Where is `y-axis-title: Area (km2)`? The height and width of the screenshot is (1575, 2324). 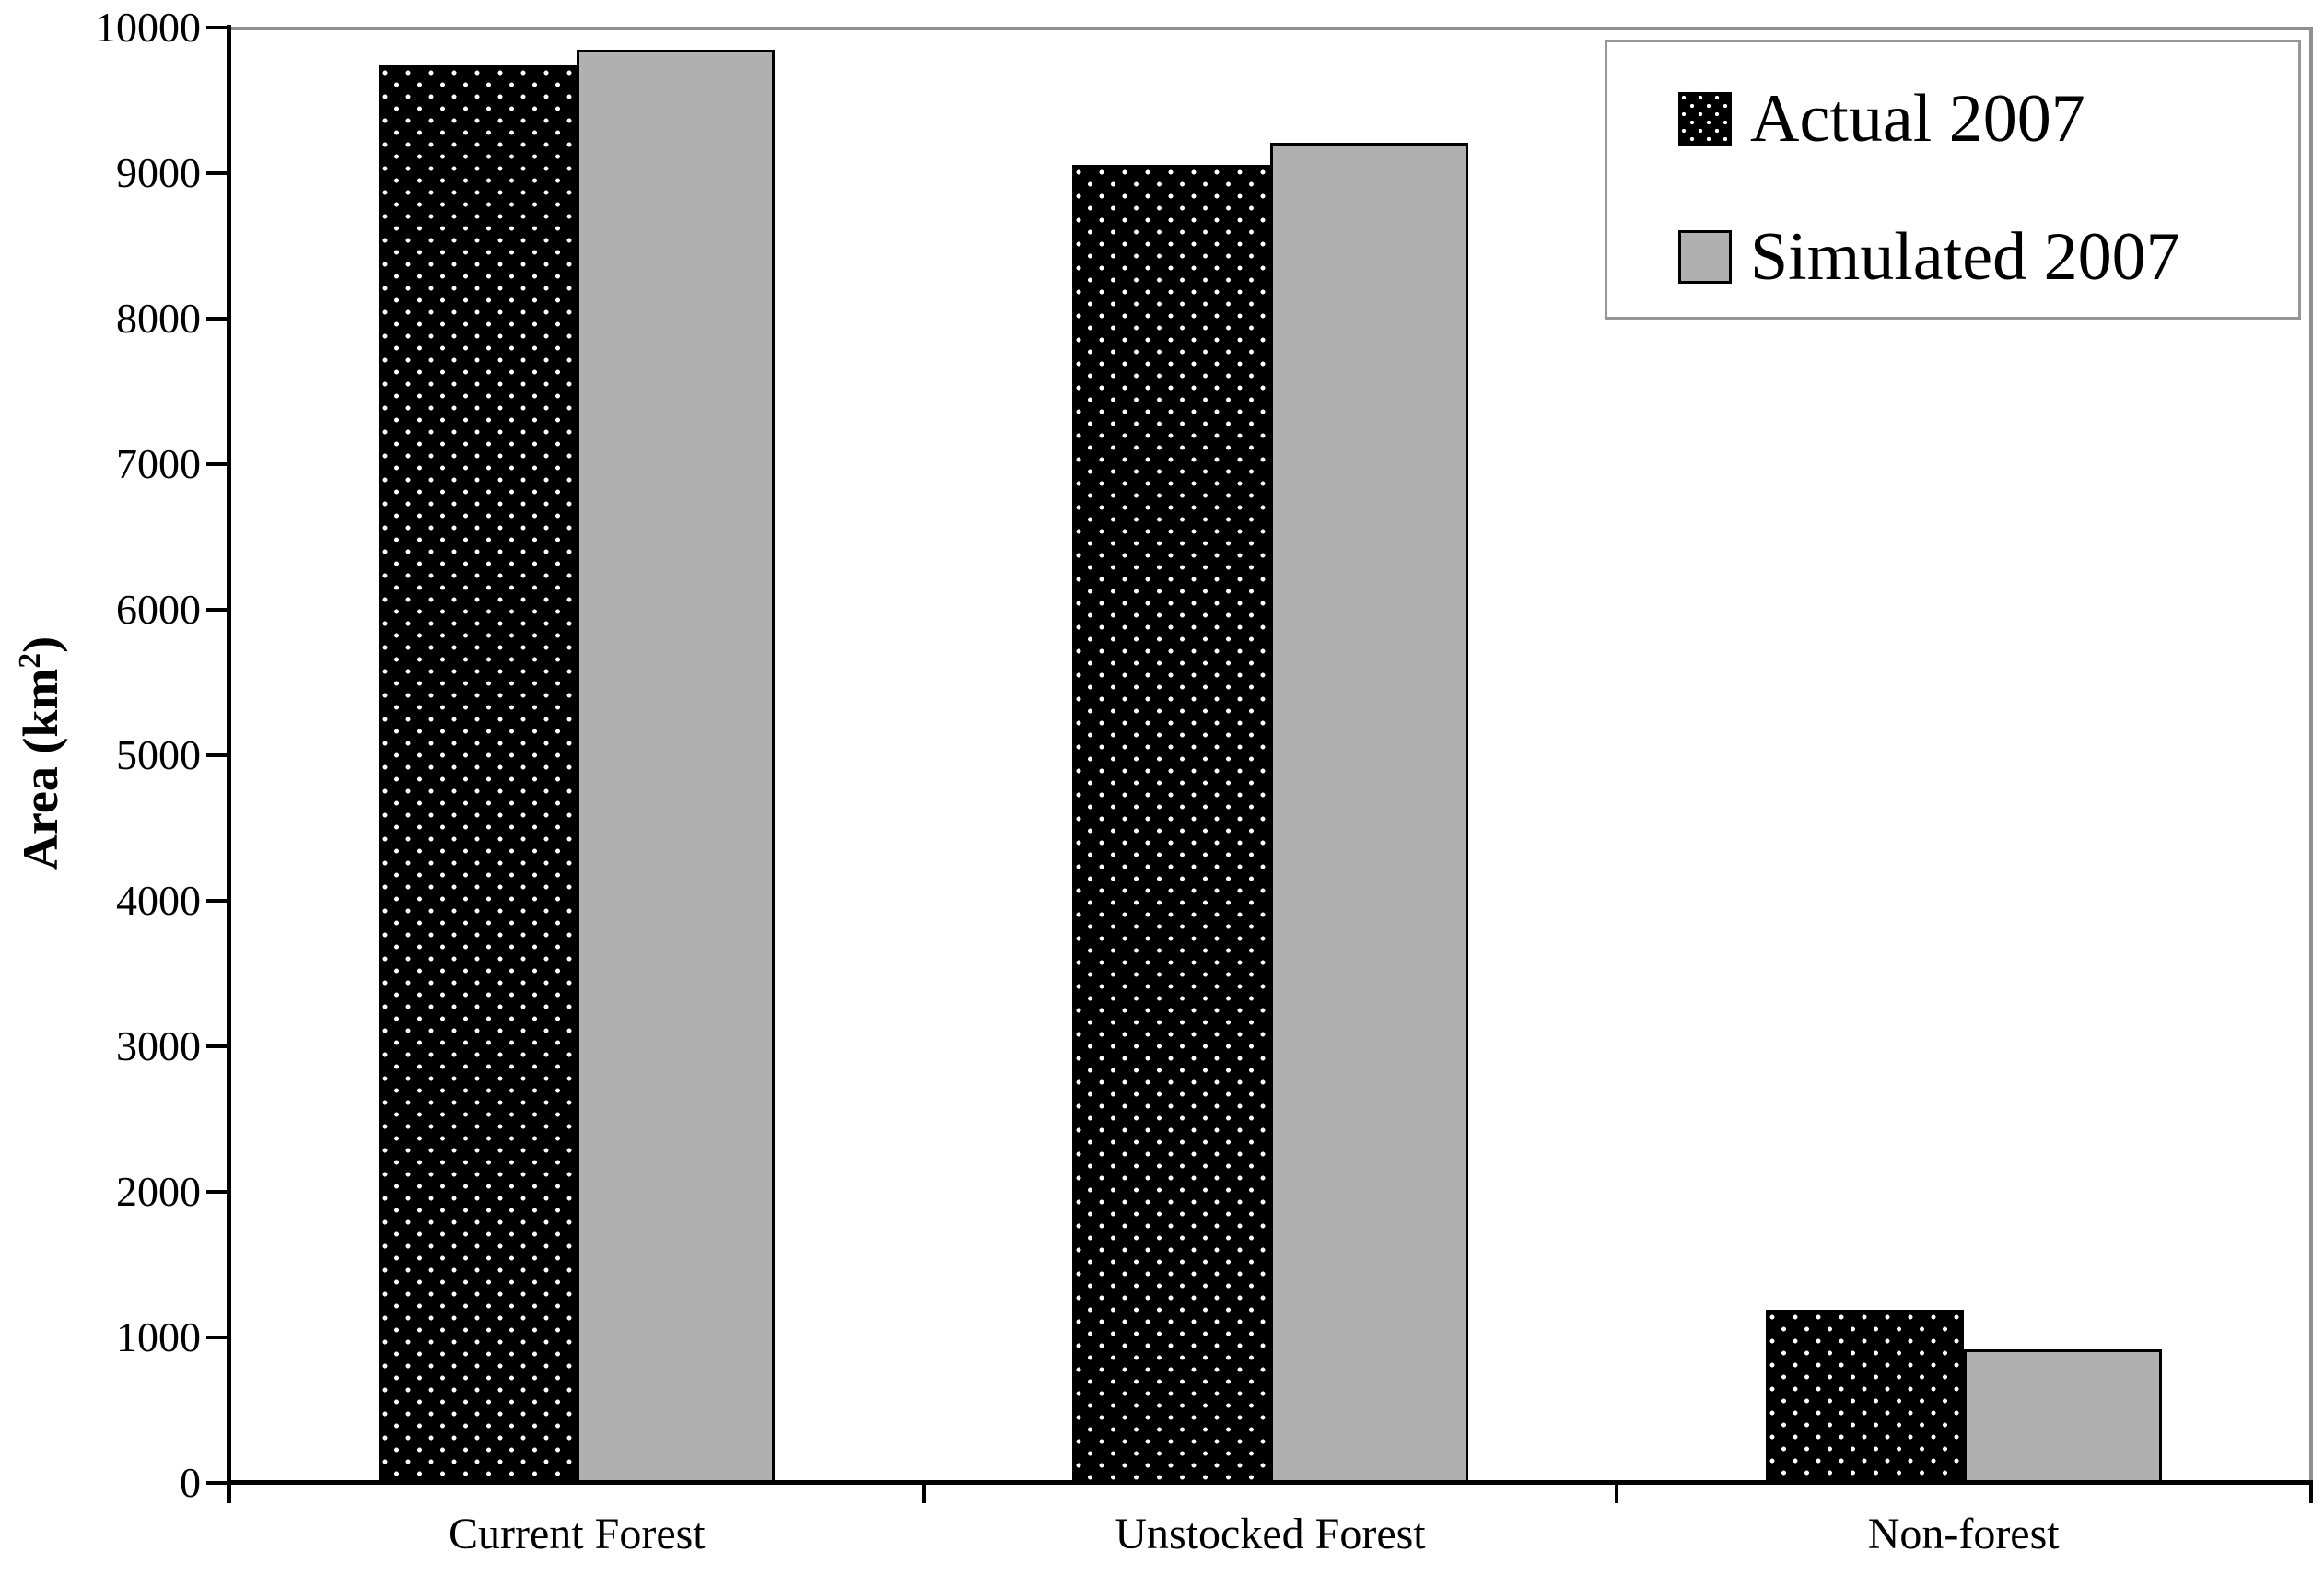 y-axis-title: Area (km2) is located at coordinates (40, 753).